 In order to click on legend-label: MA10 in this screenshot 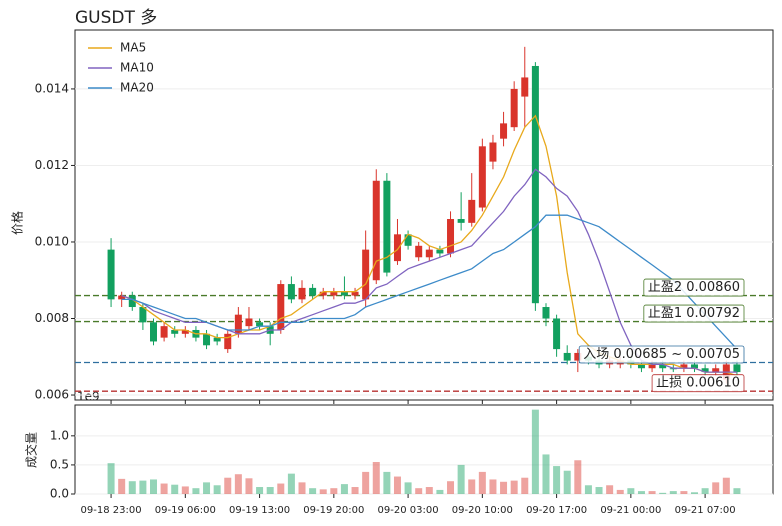, I will do `click(137, 68)`.